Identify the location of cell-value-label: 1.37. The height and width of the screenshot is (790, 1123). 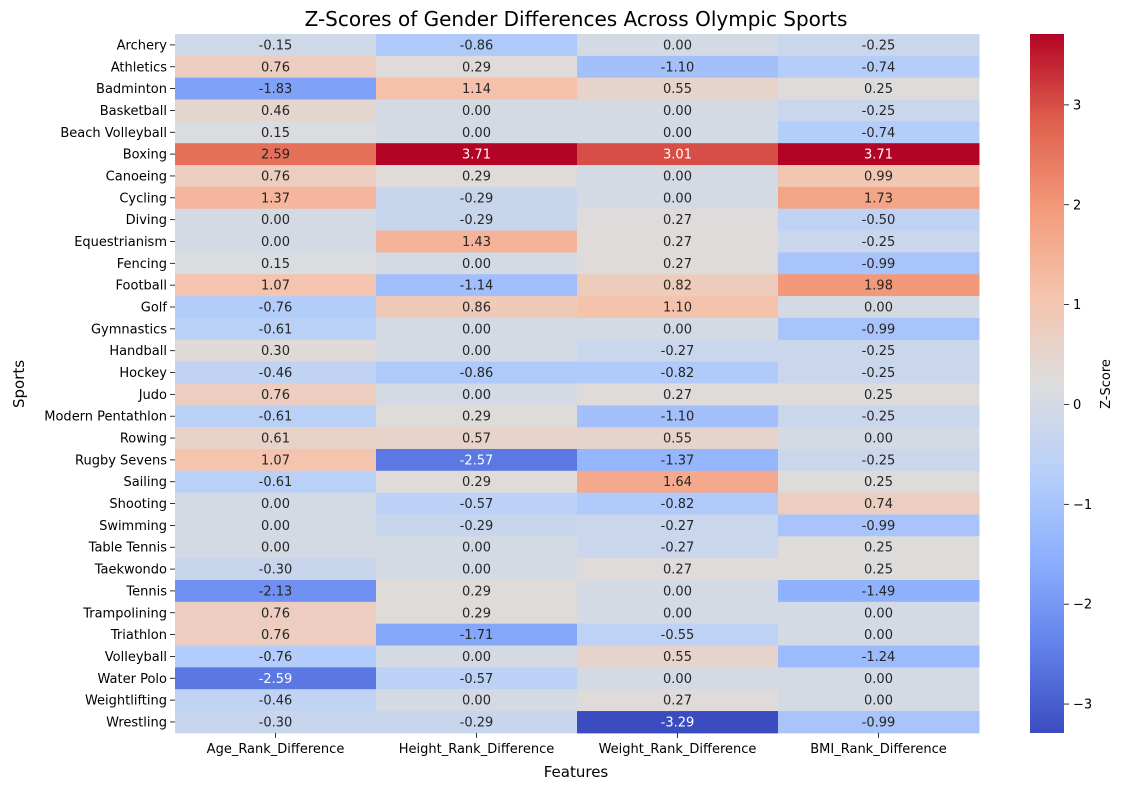
(275, 198).